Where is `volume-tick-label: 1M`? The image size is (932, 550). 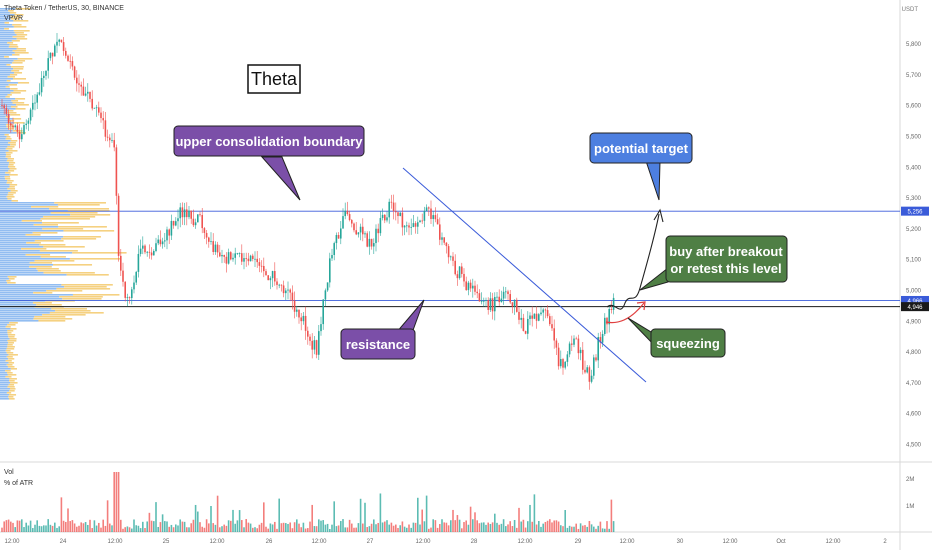
volume-tick-label: 1M is located at coordinates (910, 507).